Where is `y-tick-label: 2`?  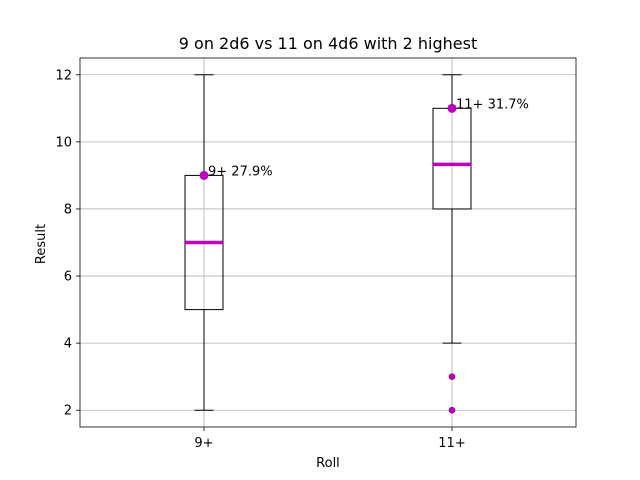 y-tick-label: 2 is located at coordinates (68, 411).